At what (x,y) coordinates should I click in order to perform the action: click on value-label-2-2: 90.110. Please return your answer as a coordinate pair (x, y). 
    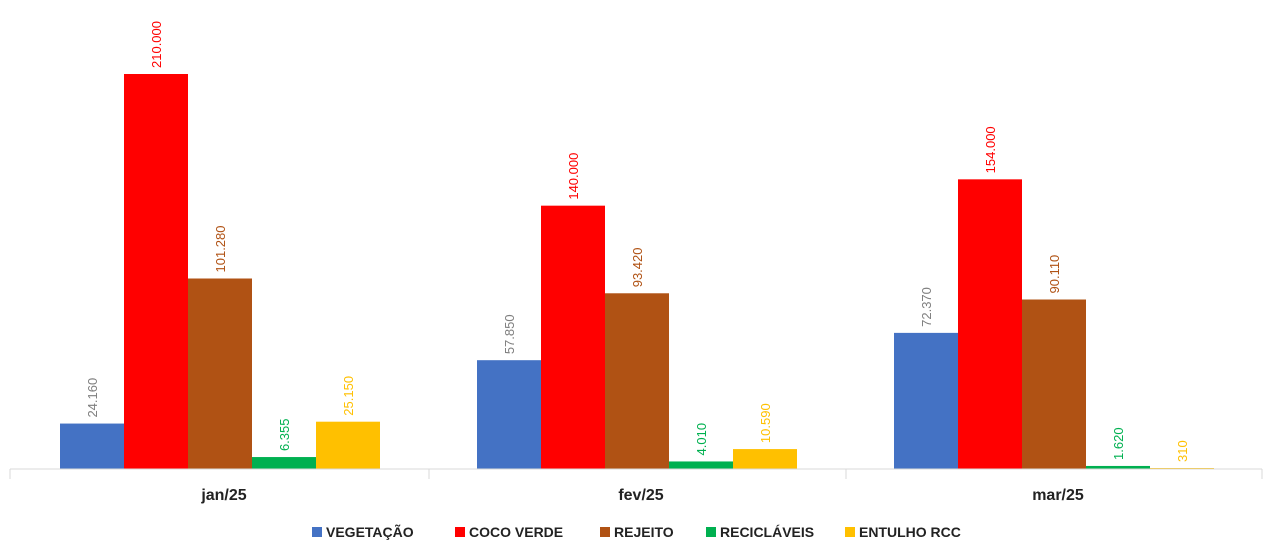
    Looking at the image, I should click on (1054, 274).